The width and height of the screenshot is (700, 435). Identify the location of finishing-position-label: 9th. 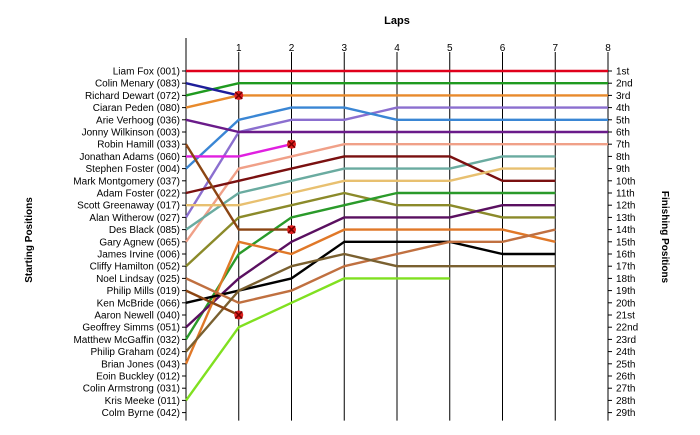
(623, 169).